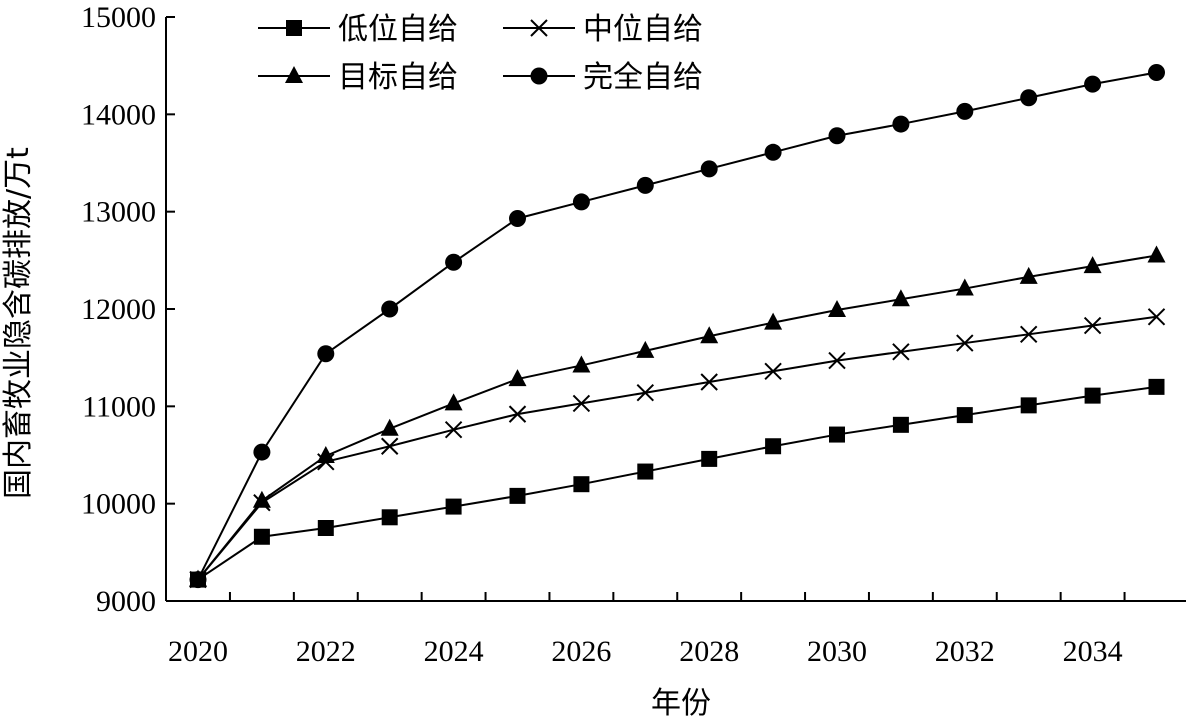 The height and width of the screenshot is (721, 1186). Describe the element at coordinates (965, 651) in the screenshot. I see `x-tick-label: 2032` at that location.